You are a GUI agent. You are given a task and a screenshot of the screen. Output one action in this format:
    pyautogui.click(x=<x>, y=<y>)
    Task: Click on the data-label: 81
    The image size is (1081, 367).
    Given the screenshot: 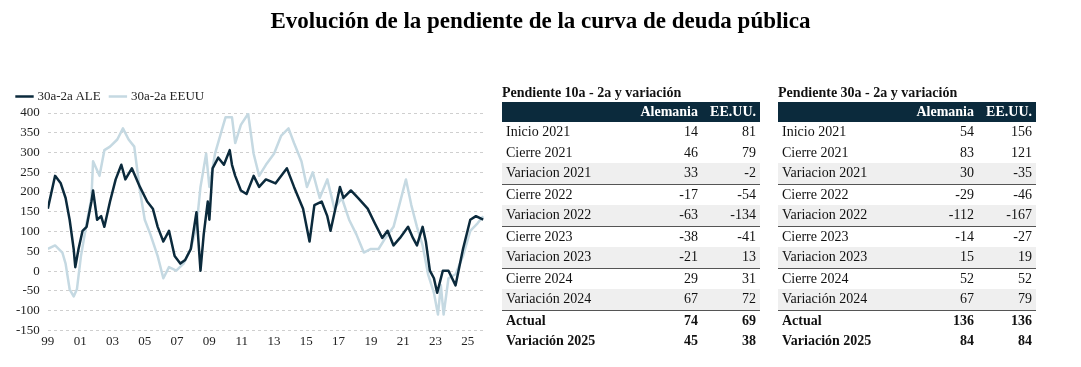 What is the action you would take?
    pyautogui.click(x=749, y=132)
    